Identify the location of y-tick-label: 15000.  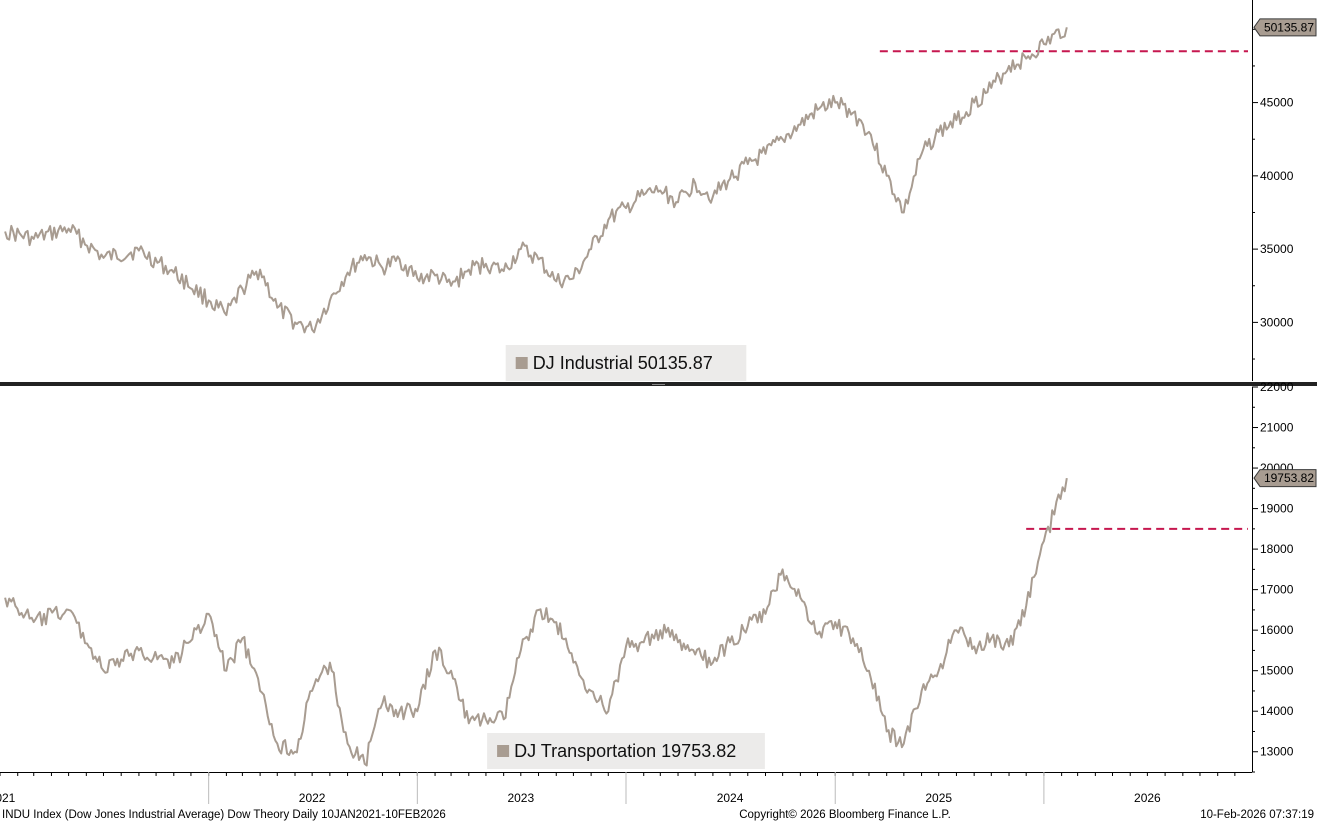
(1277, 671).